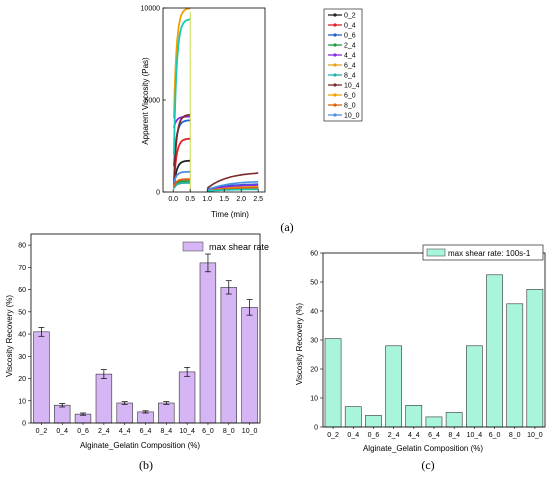 The image size is (550, 477). What do you see at coordinates (535, 435) in the screenshot?
I see `c-xtick-label-10_0: 10_0` at bounding box center [535, 435].